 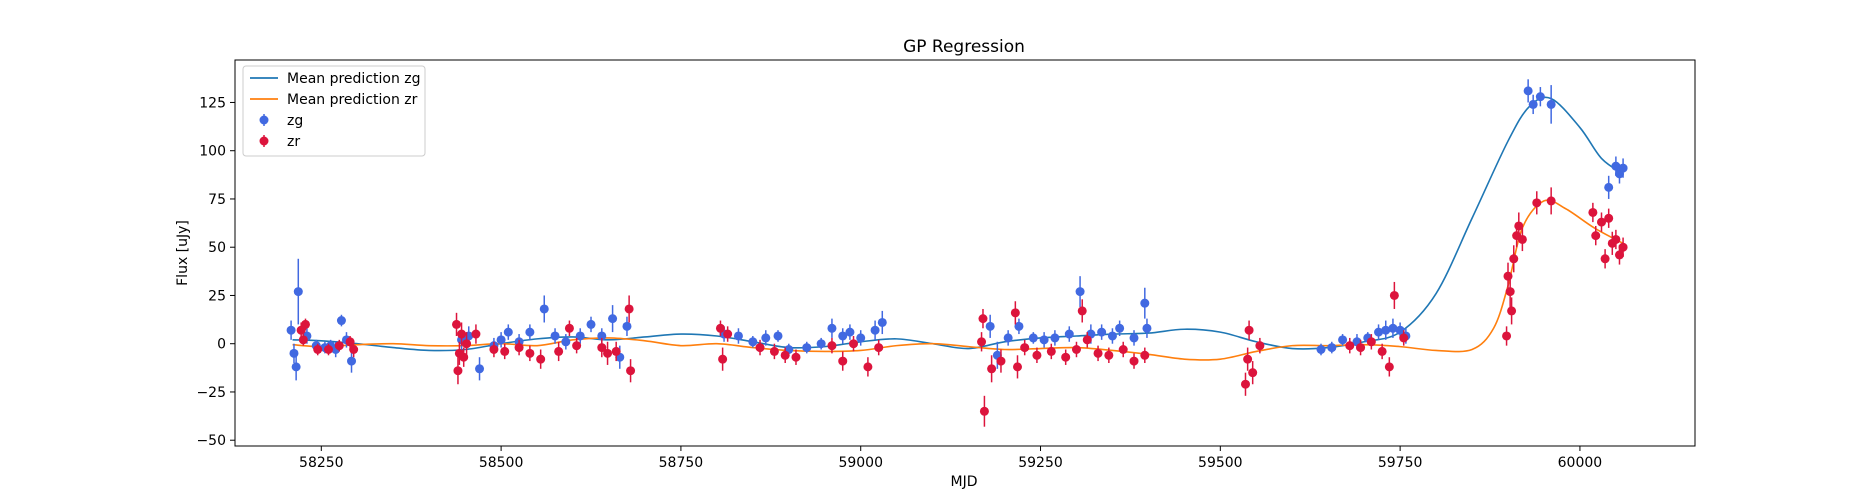 What do you see at coordinates (217, 248) in the screenshot?
I see `y-tick-label: 50` at bounding box center [217, 248].